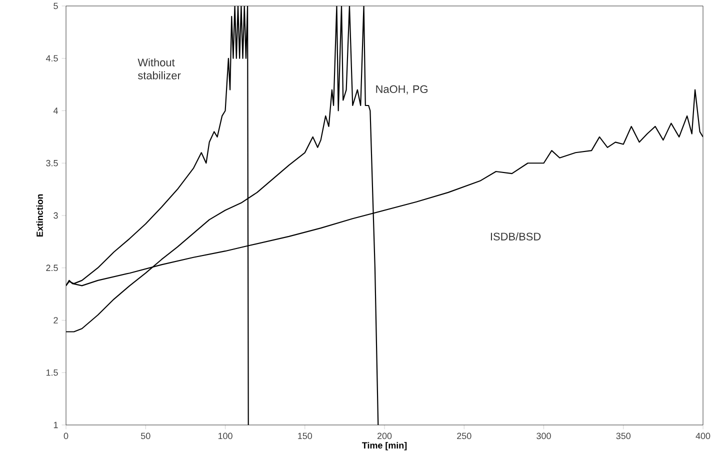 This screenshot has width=715, height=451. I want to click on y-tick-label: 1.5, so click(52, 372).